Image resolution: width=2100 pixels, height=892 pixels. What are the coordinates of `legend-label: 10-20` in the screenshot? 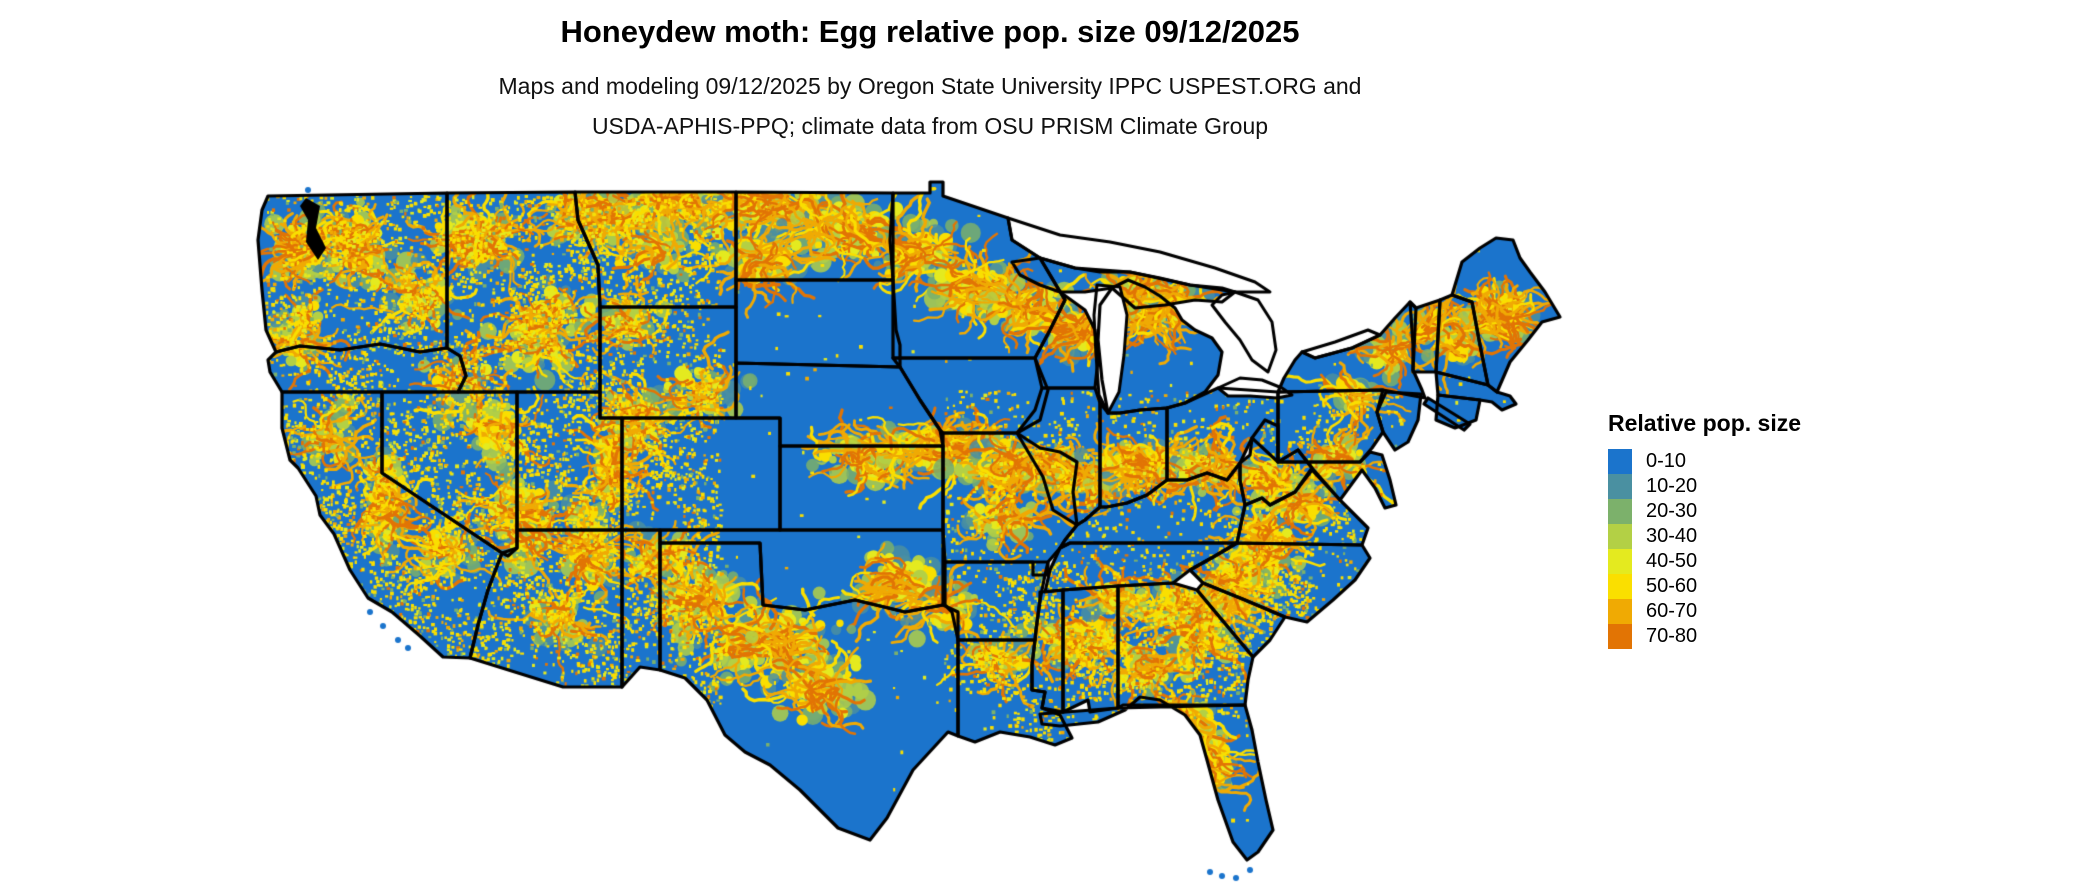 It's located at (1672, 486).